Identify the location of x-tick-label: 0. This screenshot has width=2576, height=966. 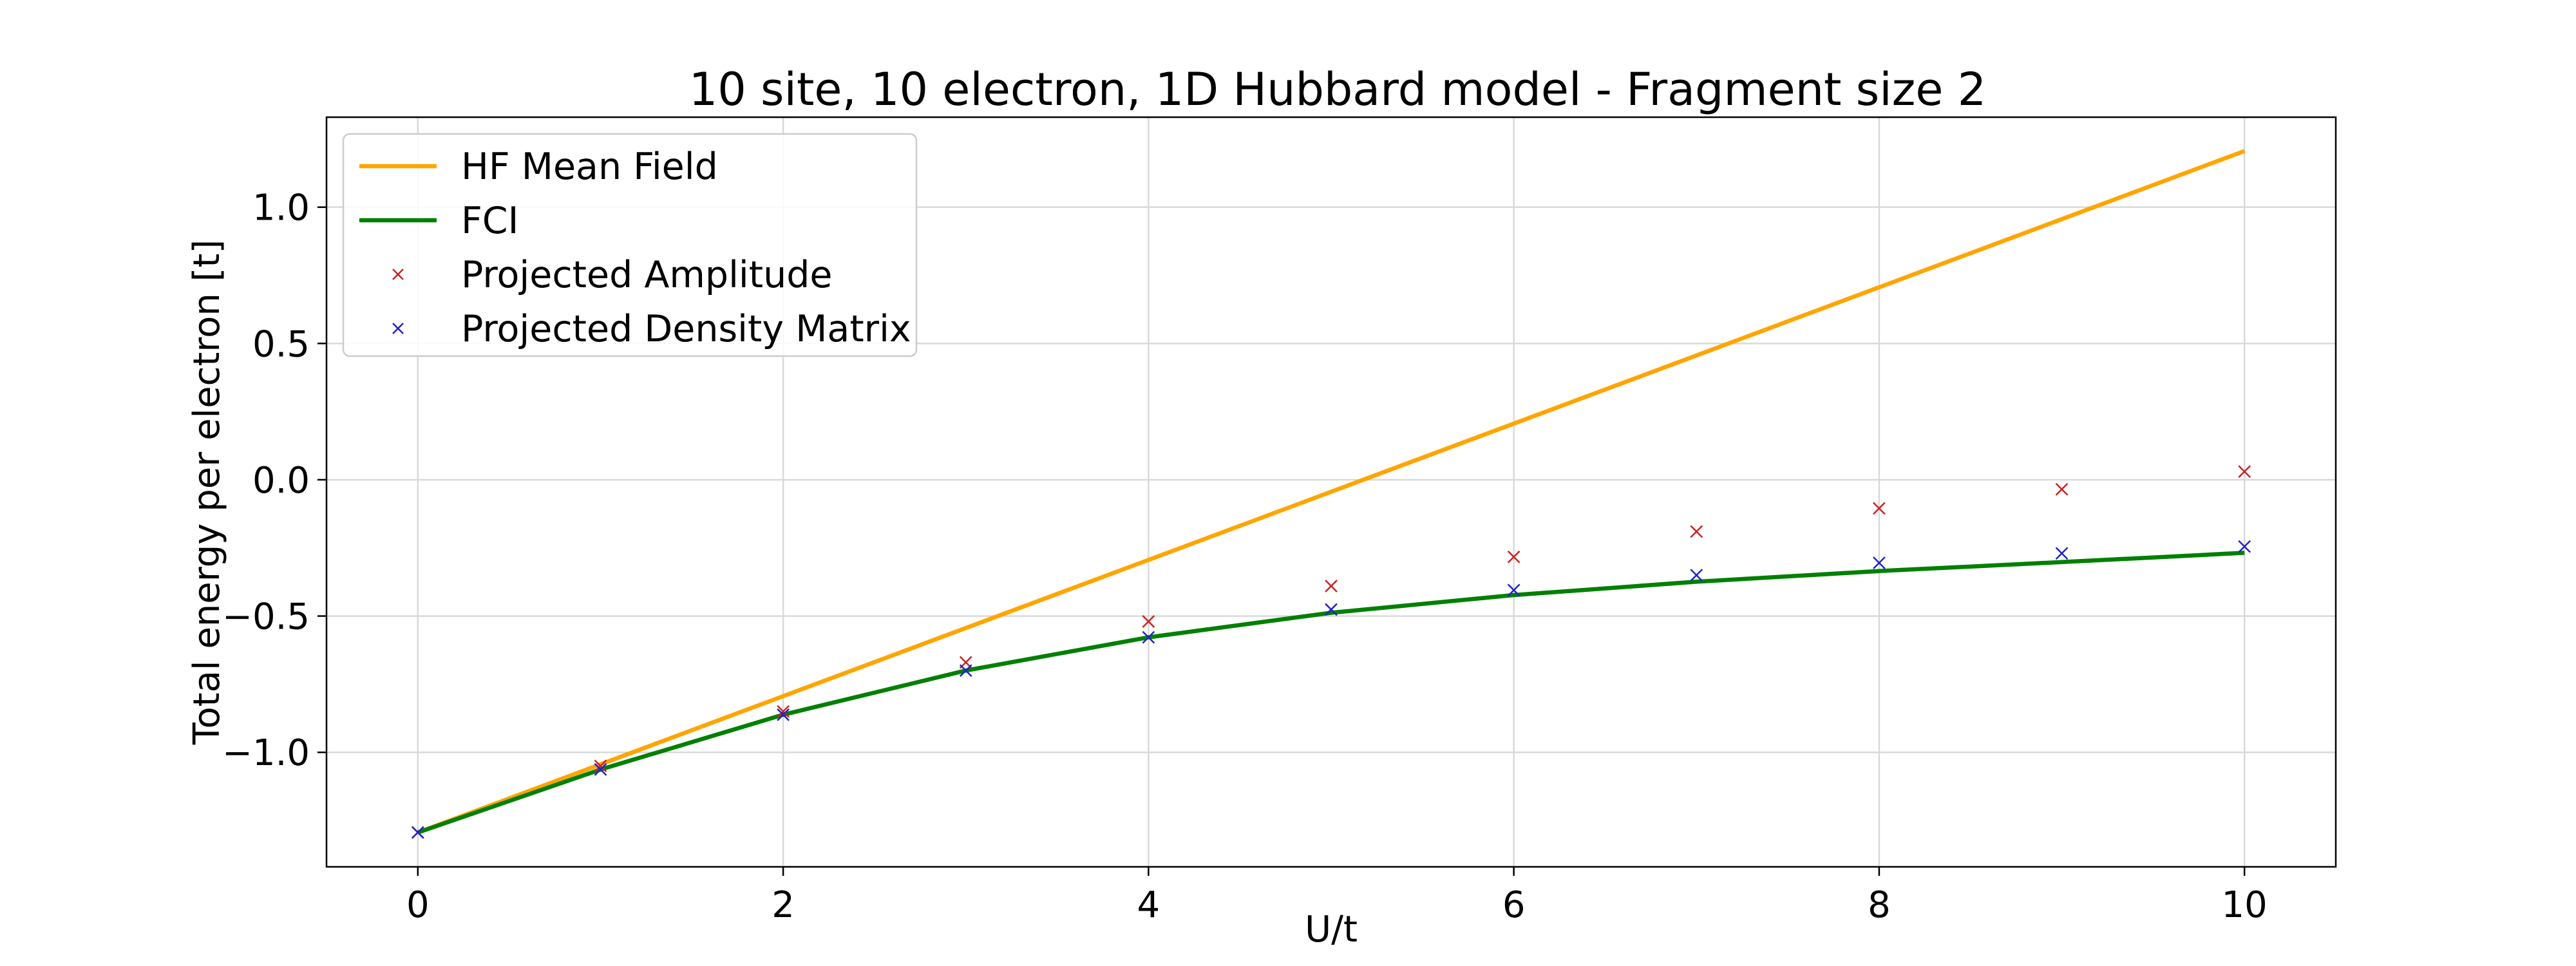
(418, 905).